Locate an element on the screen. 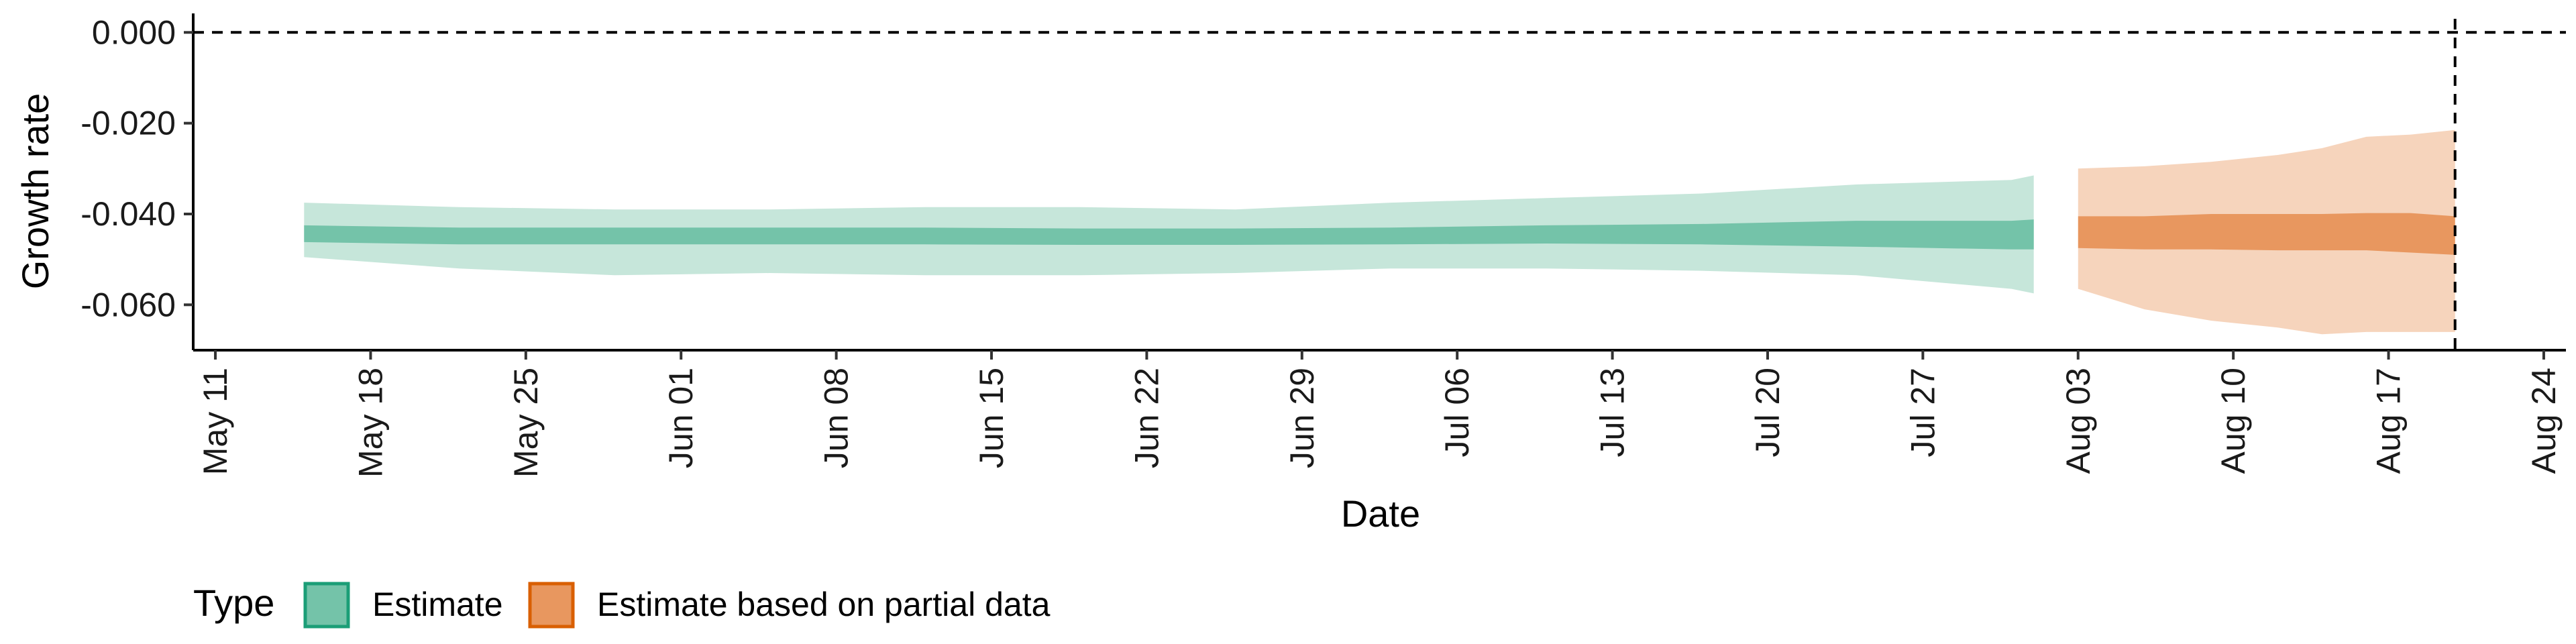  legend-label: Estimate based on partial data is located at coordinates (824, 604).